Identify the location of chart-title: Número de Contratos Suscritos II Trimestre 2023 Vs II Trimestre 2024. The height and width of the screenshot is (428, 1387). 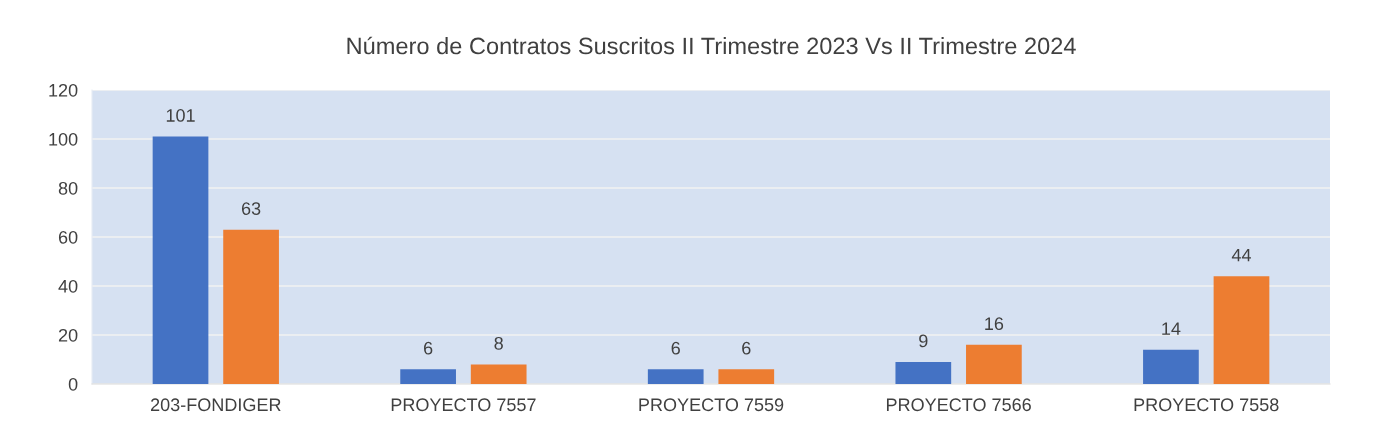
(711, 45).